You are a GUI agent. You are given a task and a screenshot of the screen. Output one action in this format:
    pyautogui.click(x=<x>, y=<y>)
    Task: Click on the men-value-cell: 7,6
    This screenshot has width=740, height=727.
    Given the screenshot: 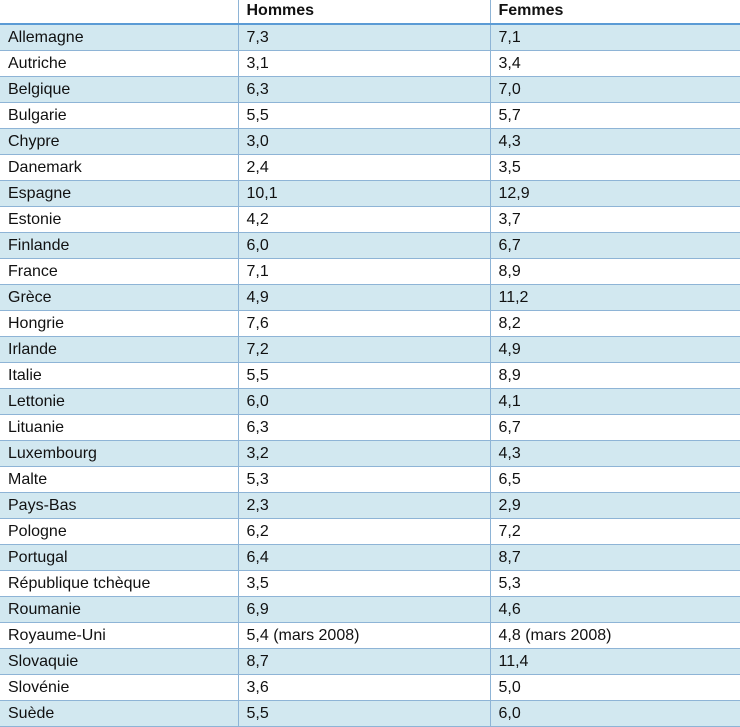 What is the action you would take?
    pyautogui.click(x=363, y=323)
    